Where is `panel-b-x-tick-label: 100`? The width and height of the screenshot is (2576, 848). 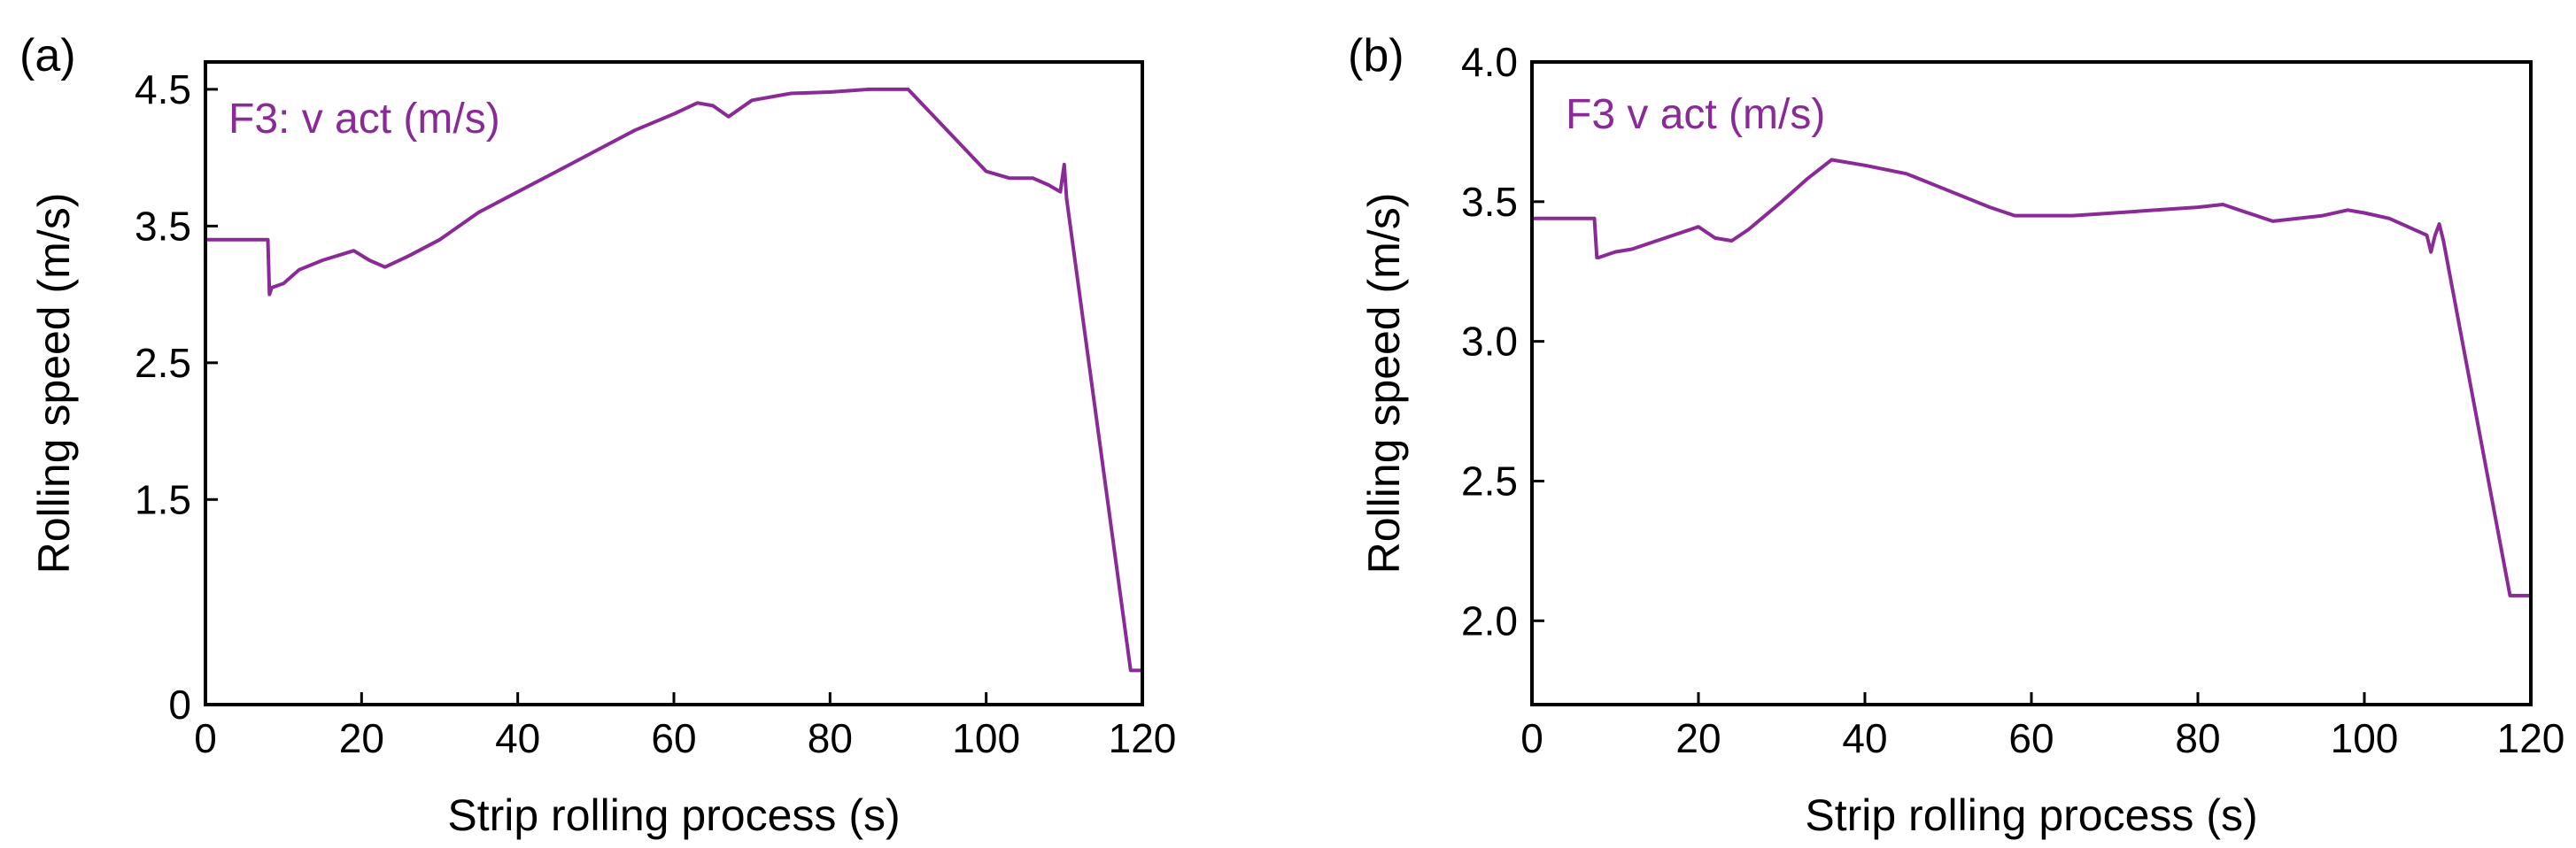
panel-b-x-tick-label: 100 is located at coordinates (2365, 738).